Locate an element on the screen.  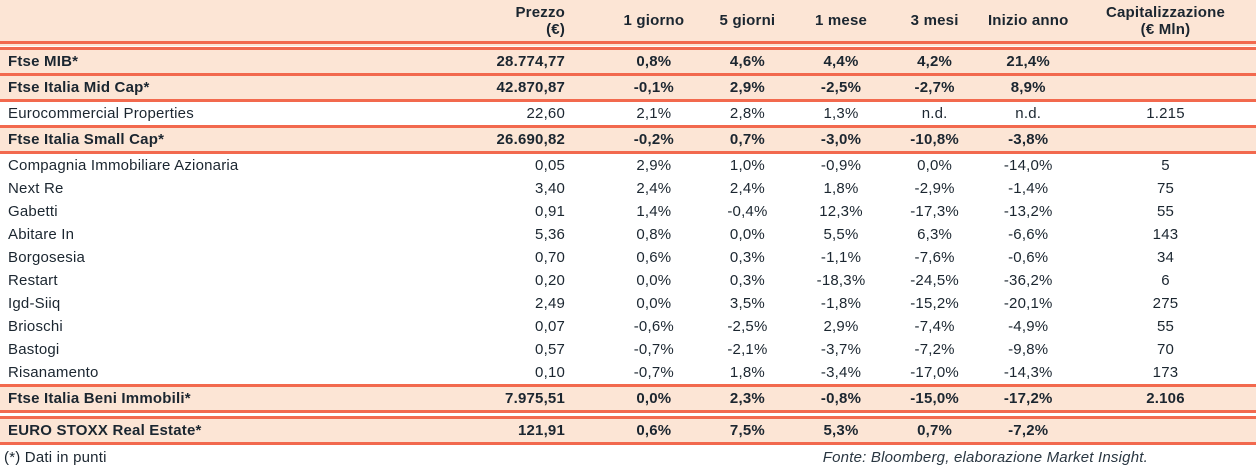
footnote-dati-in-punti: (*) Dati in punti is located at coordinates (55, 457).